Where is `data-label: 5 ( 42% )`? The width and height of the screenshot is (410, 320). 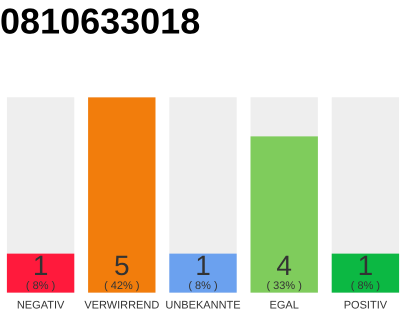
data-label: 5 ( 42% ) is located at coordinates (122, 271).